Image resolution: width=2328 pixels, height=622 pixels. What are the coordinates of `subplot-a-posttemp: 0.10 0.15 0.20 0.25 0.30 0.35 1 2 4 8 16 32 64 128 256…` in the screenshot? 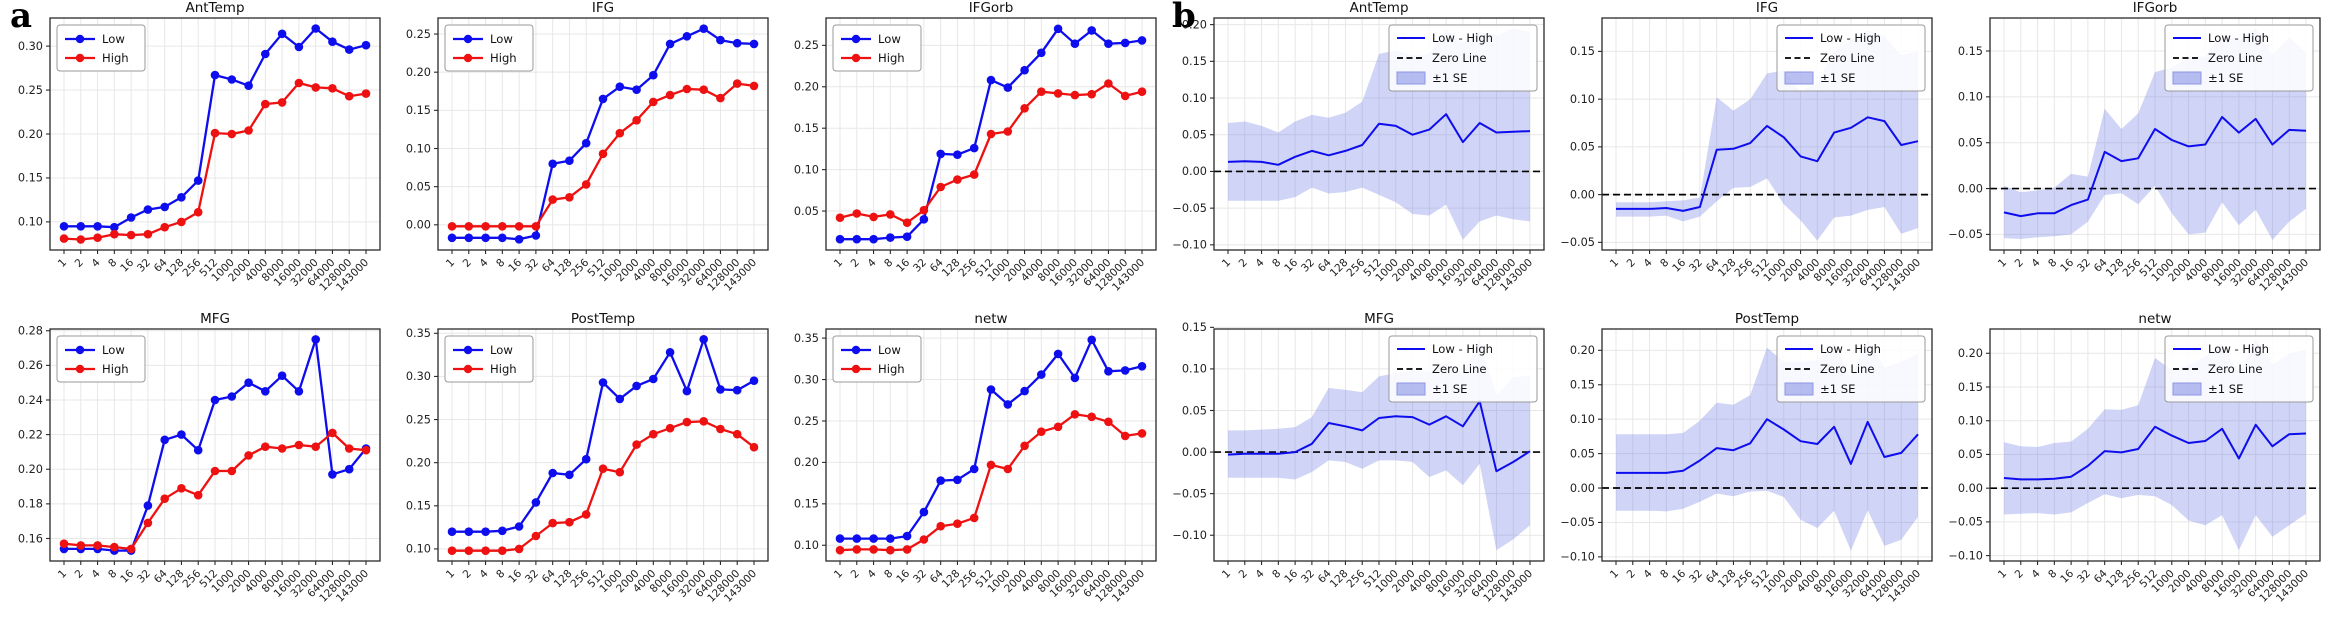 It's located at (582, 466).